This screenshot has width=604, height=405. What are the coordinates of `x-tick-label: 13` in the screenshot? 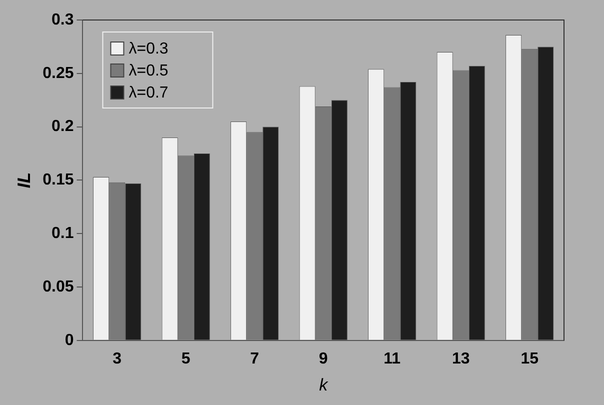 It's located at (461, 359).